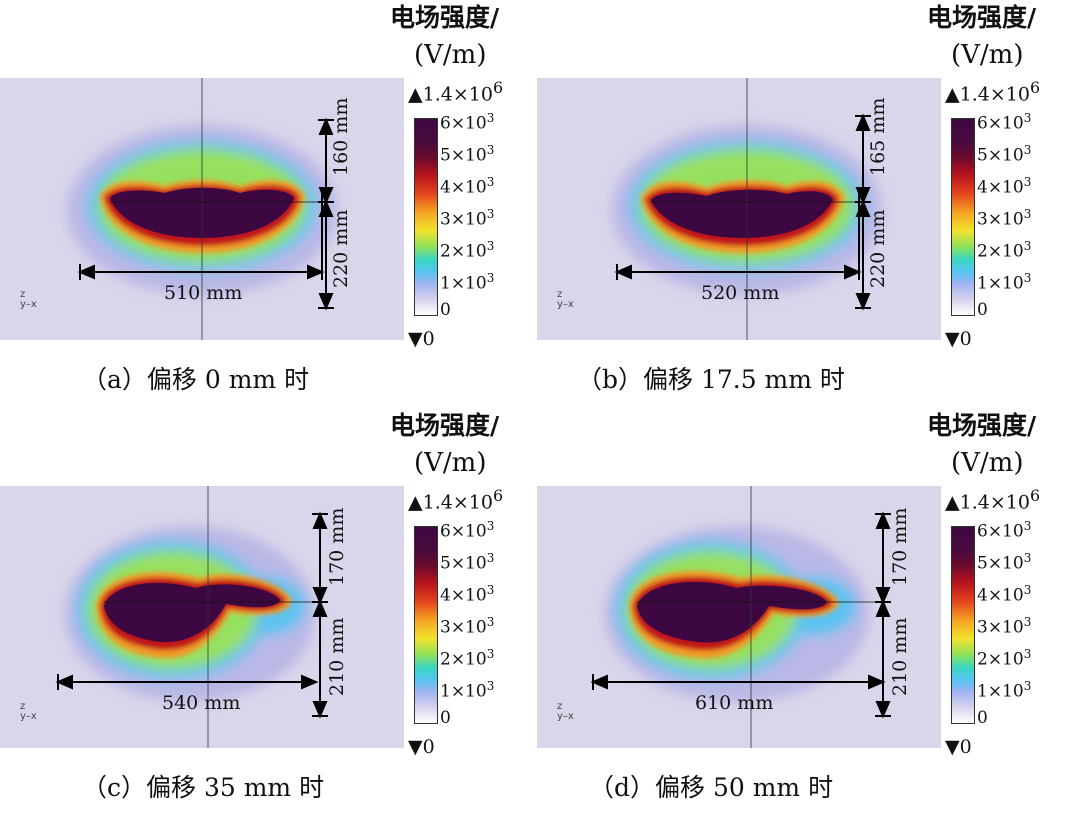 This screenshot has width=1074, height=816. What do you see at coordinates (196, 379) in the screenshot?
I see `panel-caption: （a）偏移 0 mm 时` at bounding box center [196, 379].